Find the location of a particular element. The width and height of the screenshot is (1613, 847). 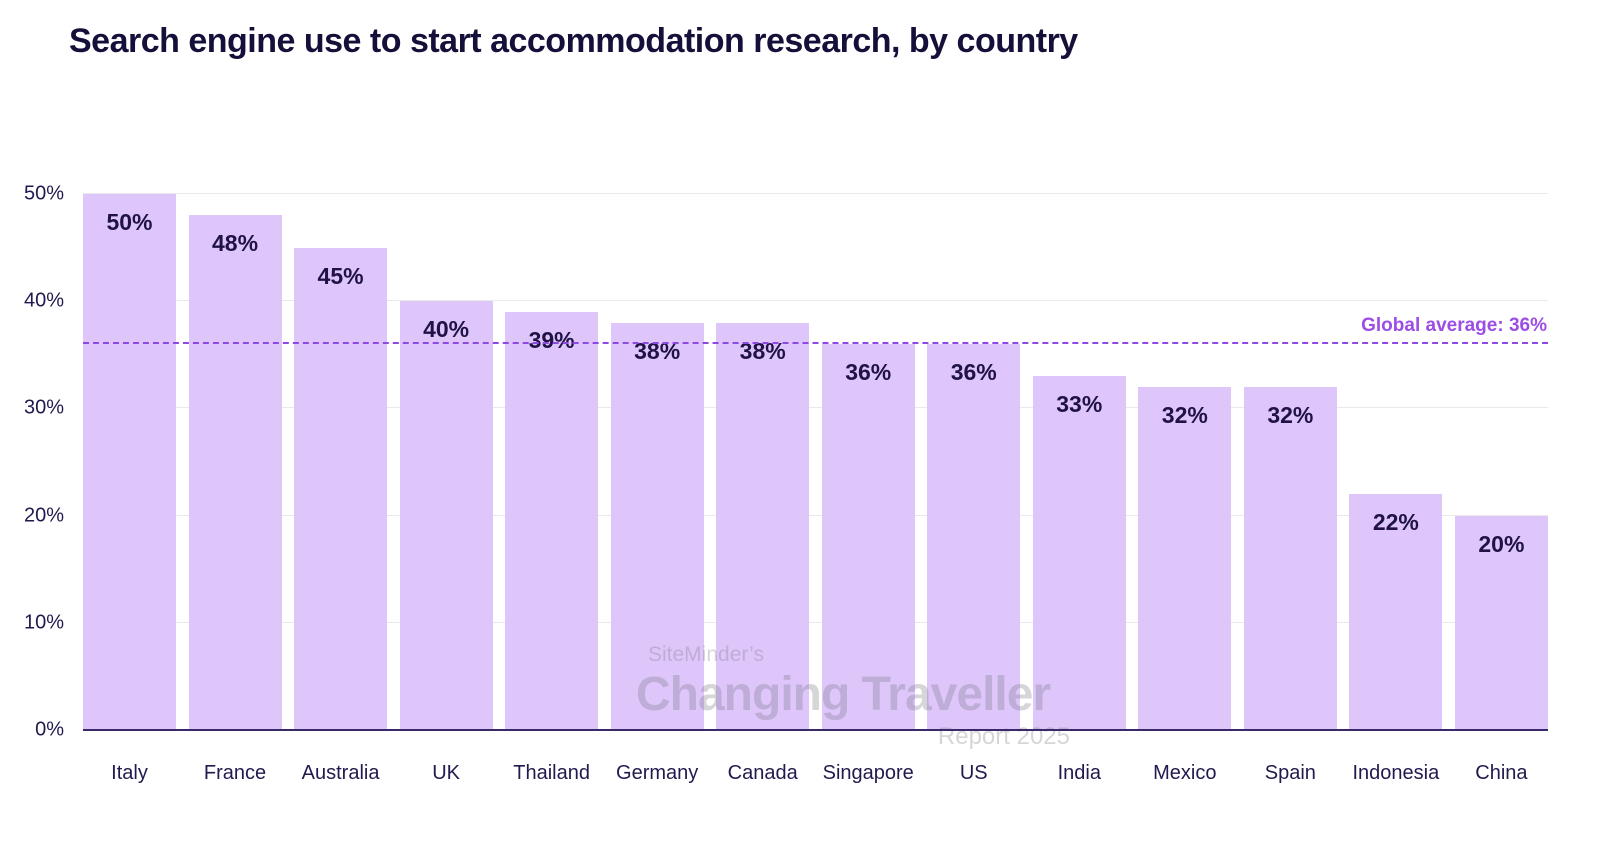

bar-value-label: 48% is located at coordinates (235, 243).